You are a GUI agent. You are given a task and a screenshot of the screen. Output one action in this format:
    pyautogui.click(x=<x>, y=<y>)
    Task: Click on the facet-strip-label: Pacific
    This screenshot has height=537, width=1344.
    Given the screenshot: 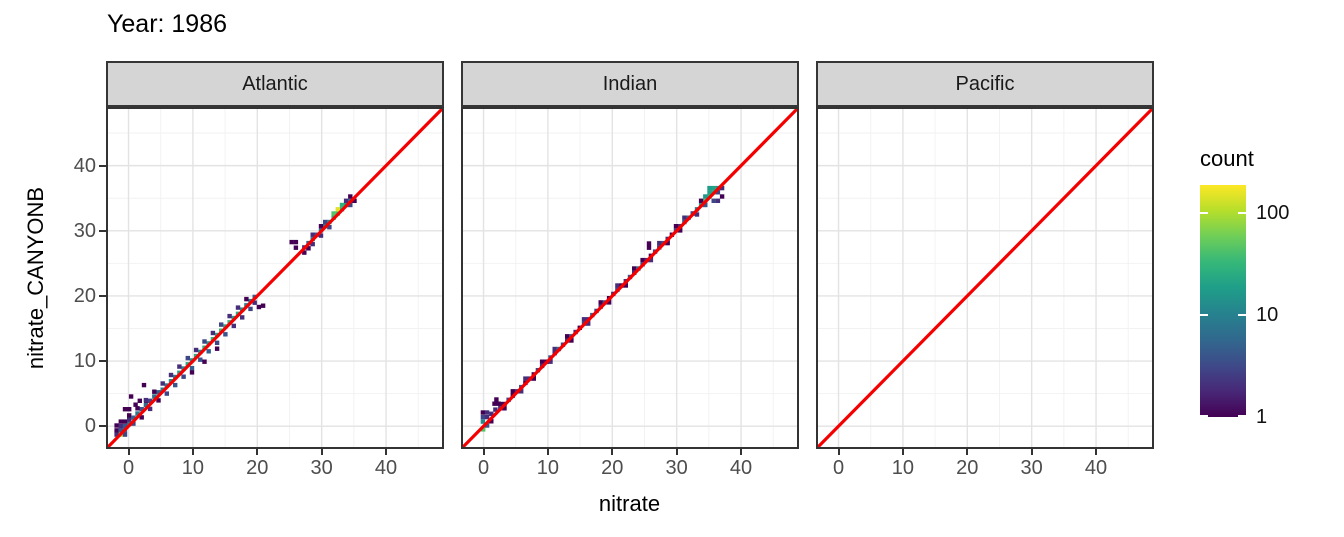 What is the action you would take?
    pyautogui.click(x=985, y=83)
    